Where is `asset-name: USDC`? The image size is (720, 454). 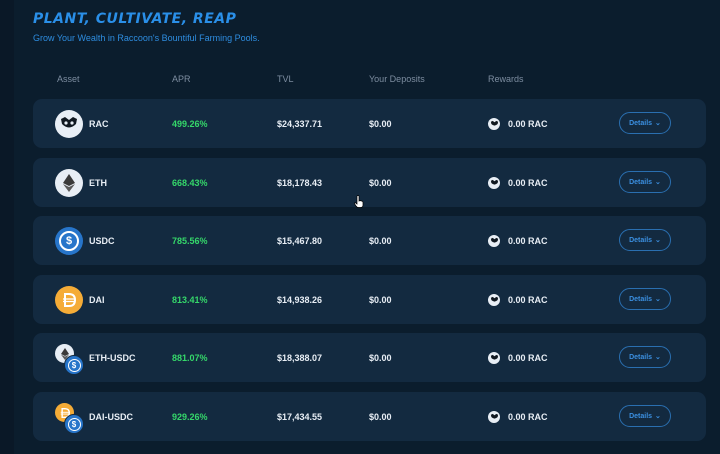 asset-name: USDC is located at coordinates (102, 240).